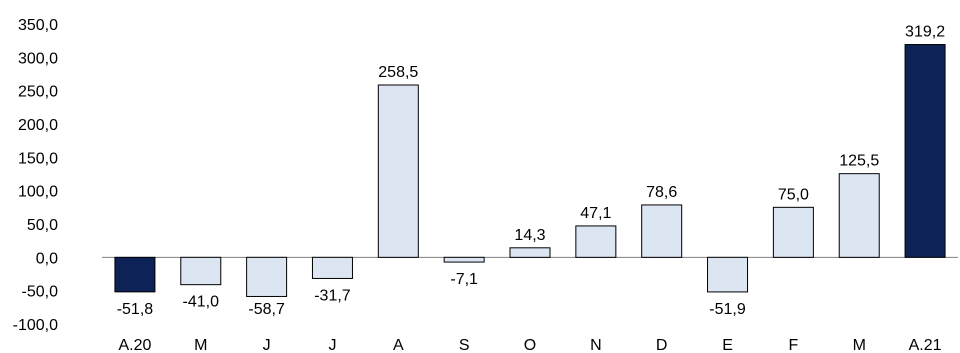 The width and height of the screenshot is (960, 353). What do you see at coordinates (464, 279) in the screenshot?
I see `data-label-5: -7,1` at bounding box center [464, 279].